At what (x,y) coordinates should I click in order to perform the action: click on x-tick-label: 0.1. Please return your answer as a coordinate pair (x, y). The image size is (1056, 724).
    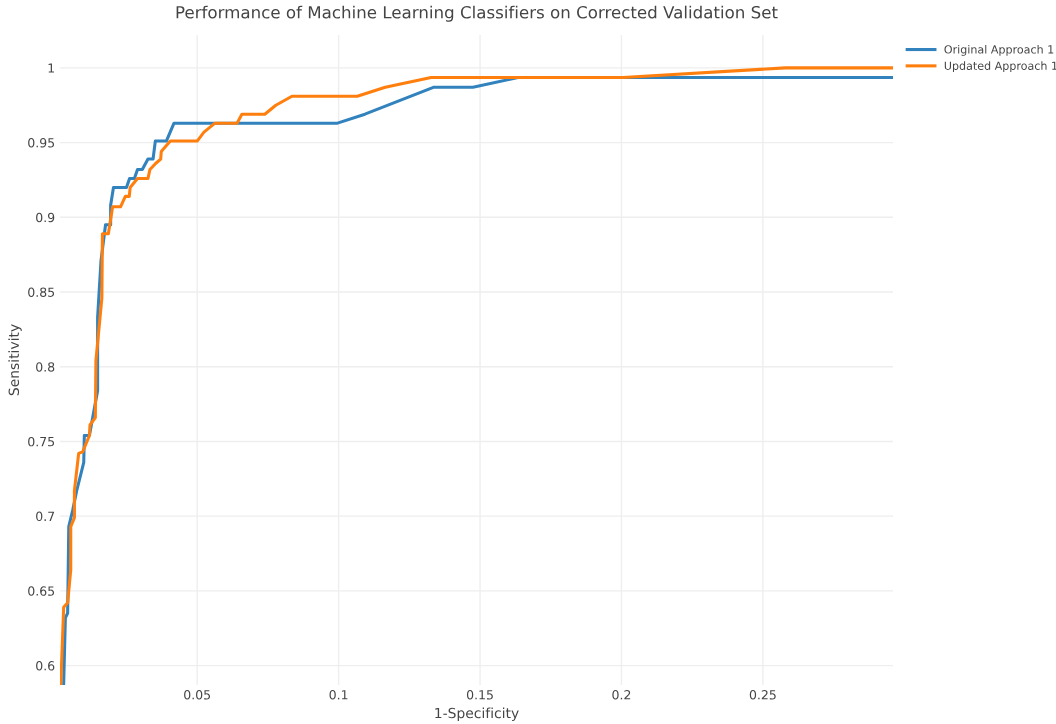
    Looking at the image, I should click on (338, 695).